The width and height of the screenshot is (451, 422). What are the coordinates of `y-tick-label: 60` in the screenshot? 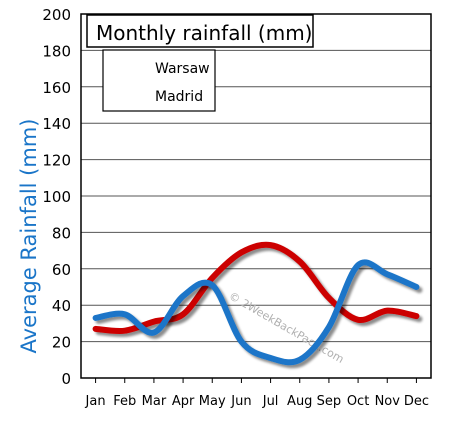 It's located at (61, 270).